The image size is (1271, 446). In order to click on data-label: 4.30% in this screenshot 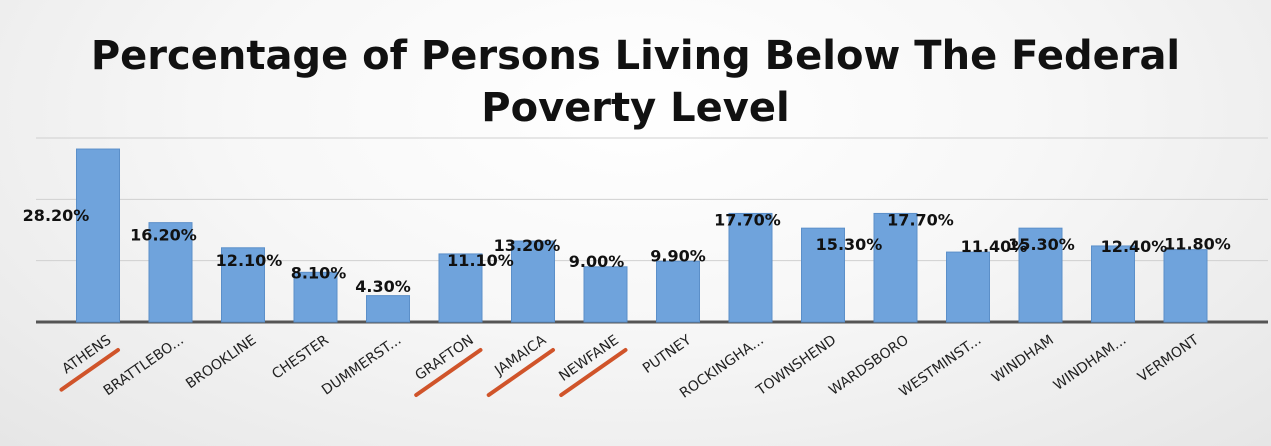, I will do `click(383, 286)`.